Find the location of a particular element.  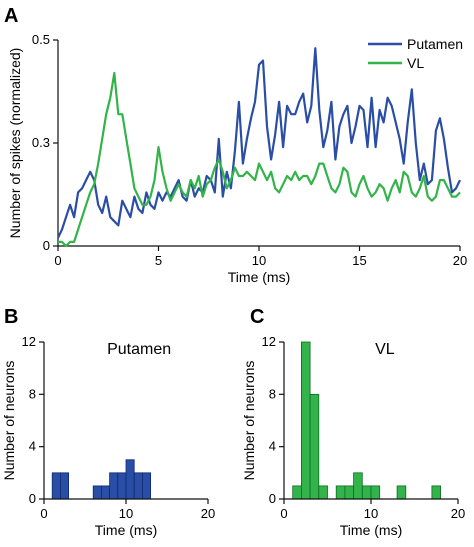

panel-letter-a: A is located at coordinates (11, 16).